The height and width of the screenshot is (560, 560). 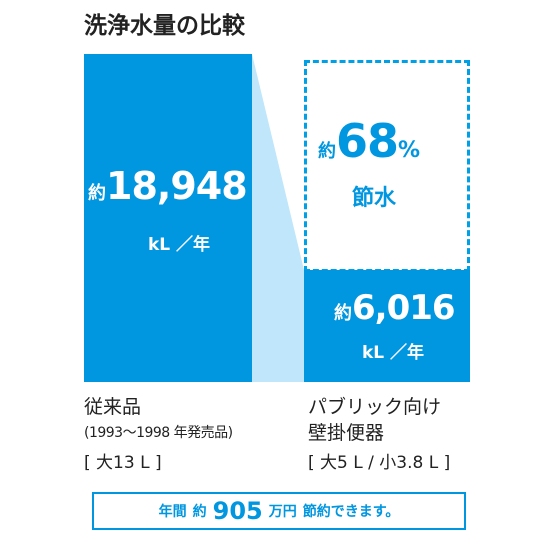 What do you see at coordinates (123, 463) in the screenshot?
I see `old-spec-note: [ 大13 L ]` at bounding box center [123, 463].